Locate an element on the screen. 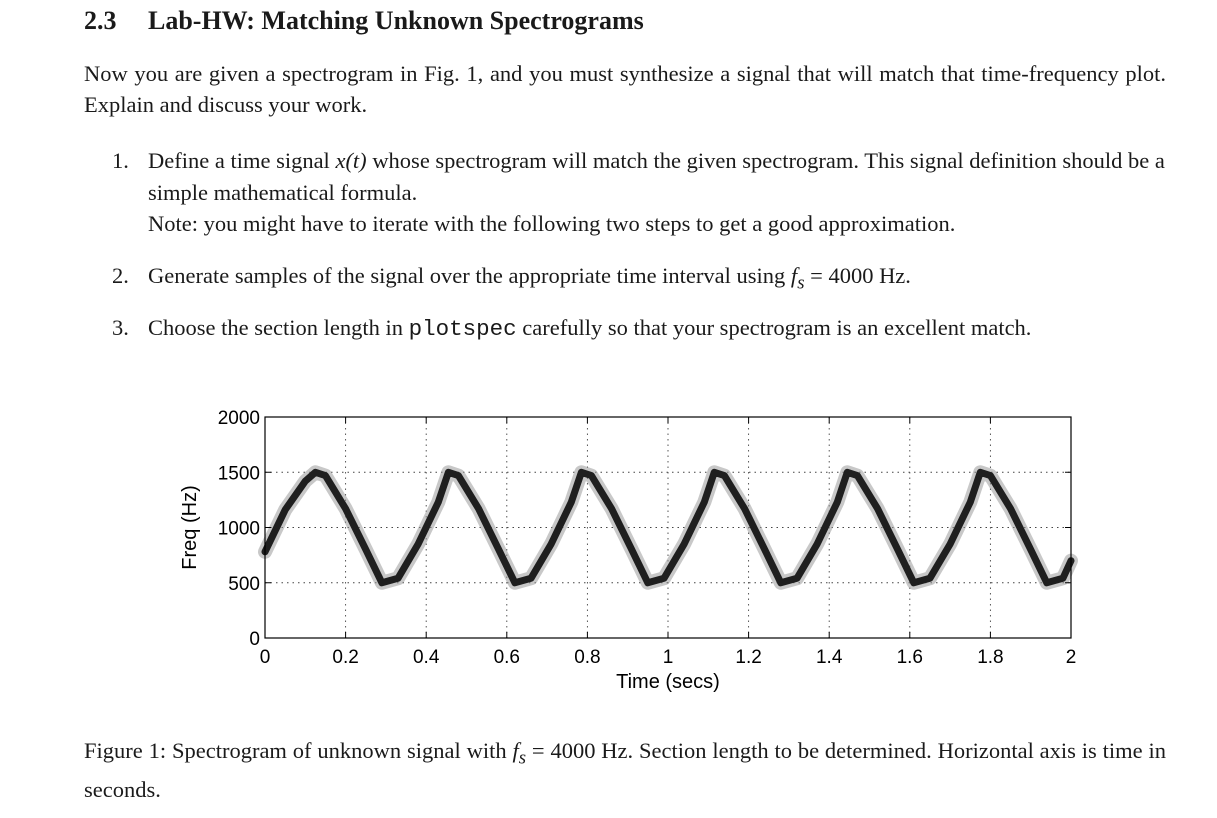 This screenshot has height=818, width=1217. y-tick-label: 1500 is located at coordinates (239, 473).